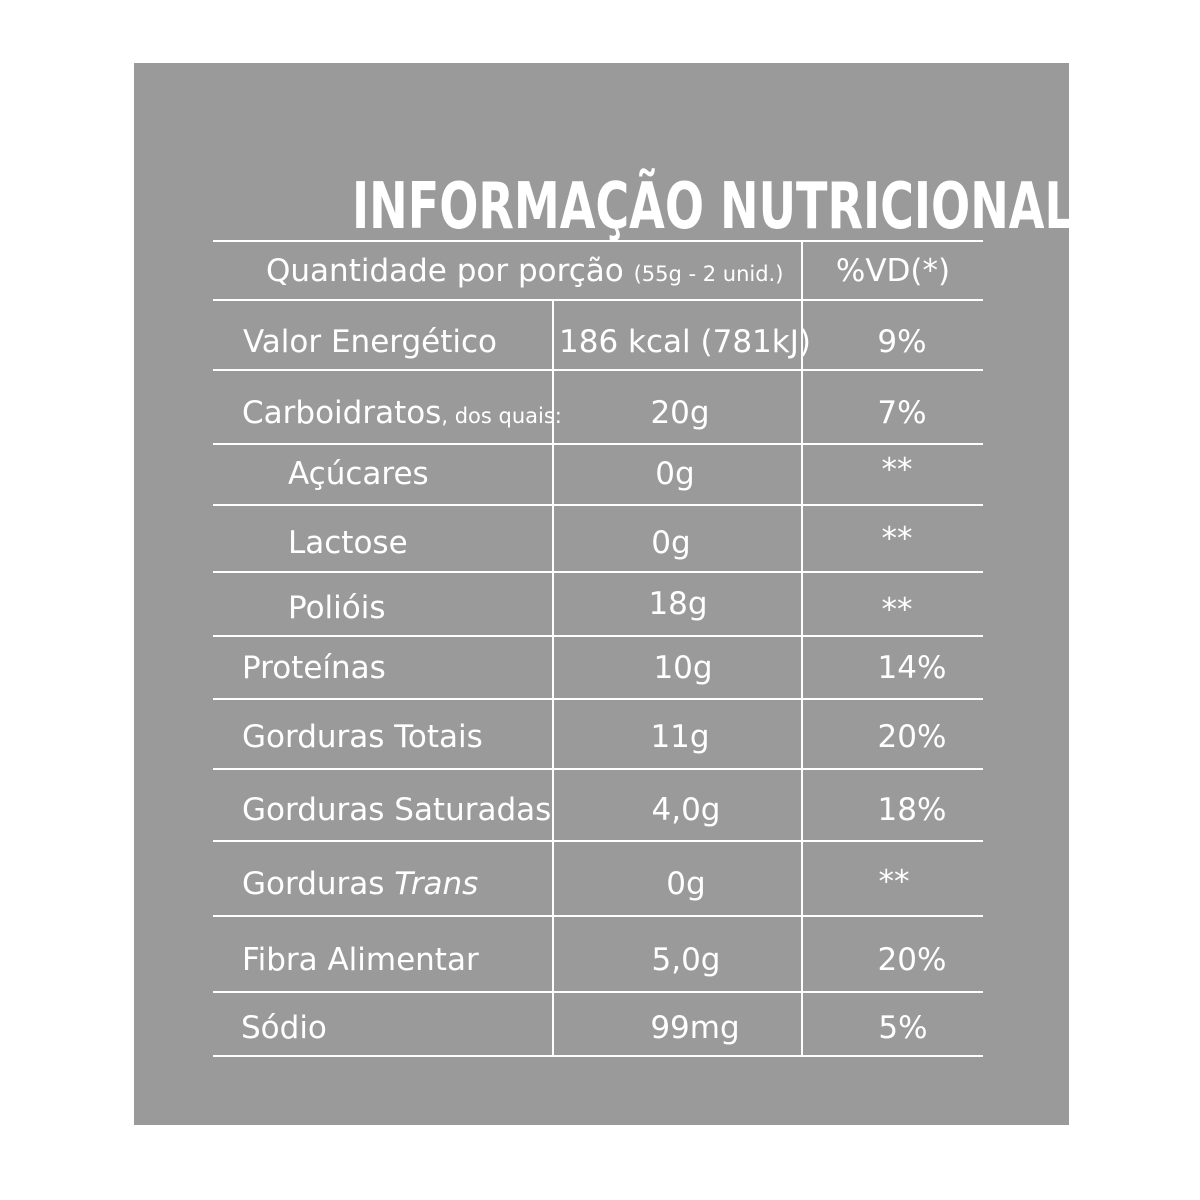 The height and width of the screenshot is (1200, 1200). I want to click on nutrient-dv: 14%, so click(912, 668).